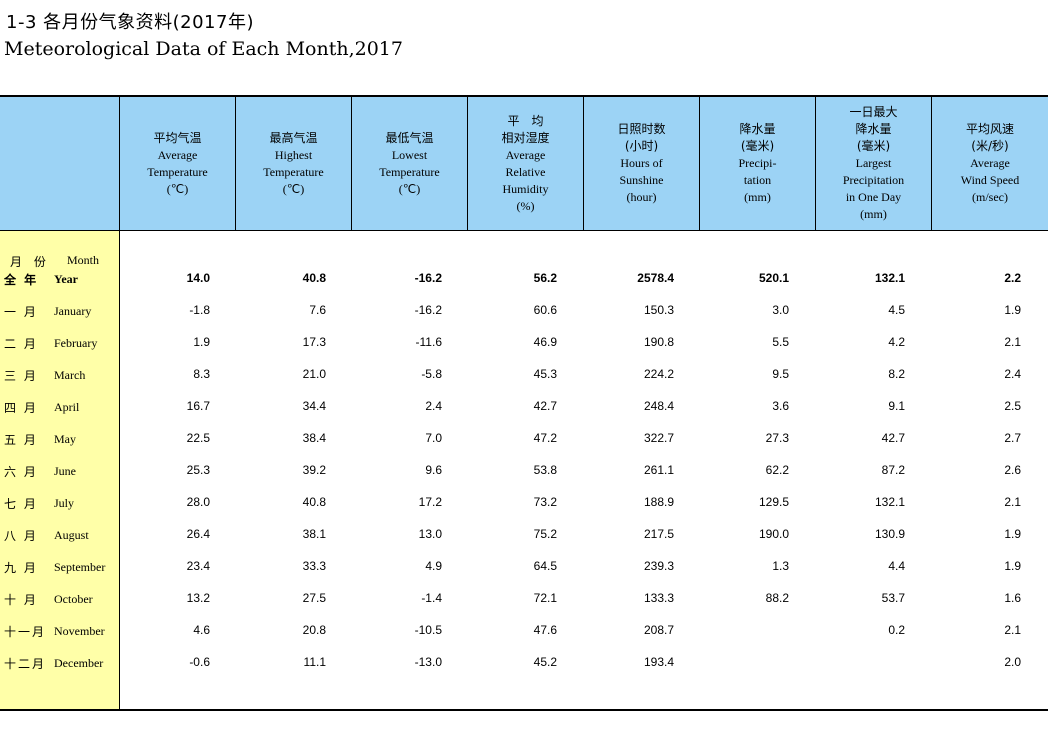 The width and height of the screenshot is (1048, 743). What do you see at coordinates (777, 438) in the screenshot?
I see `table-cell: 27.3` at bounding box center [777, 438].